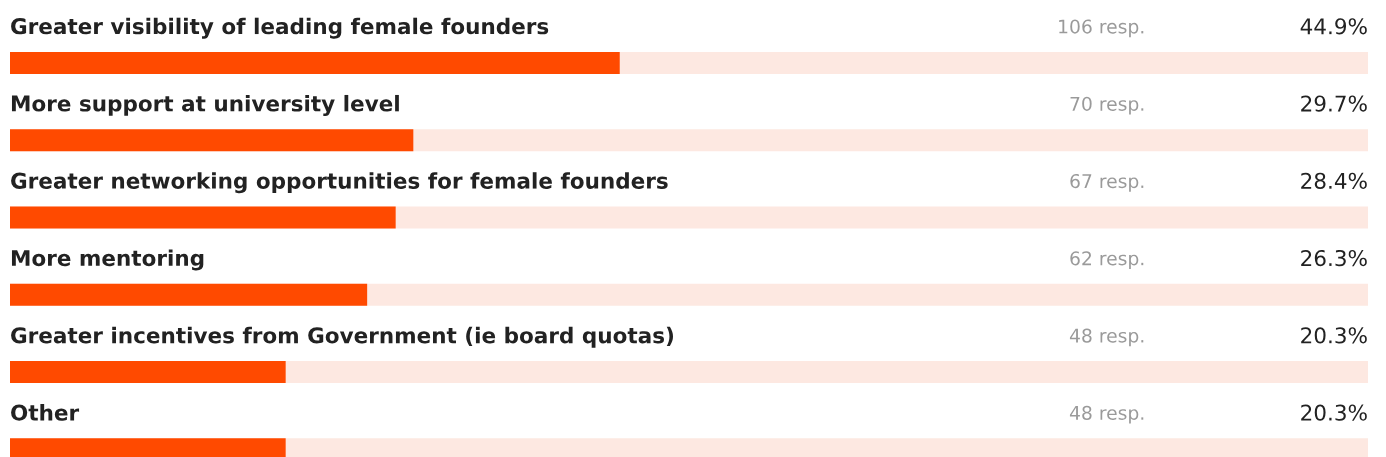 This screenshot has height=457, width=1386. I want to click on data-label: 26.3%, so click(1334, 258).